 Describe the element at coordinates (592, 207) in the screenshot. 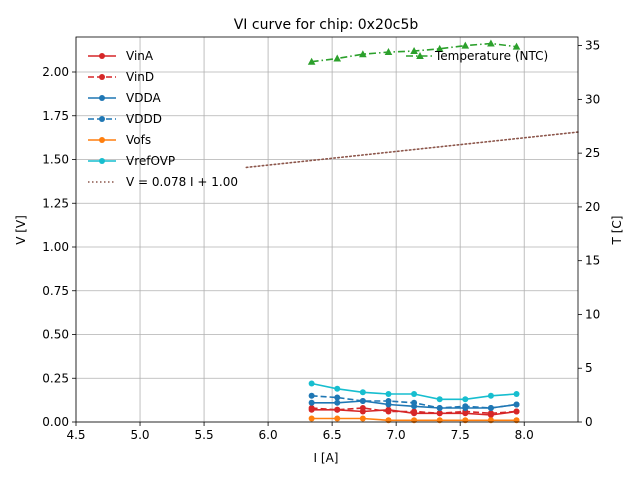

I see `y2-tick-label: 20` at that location.